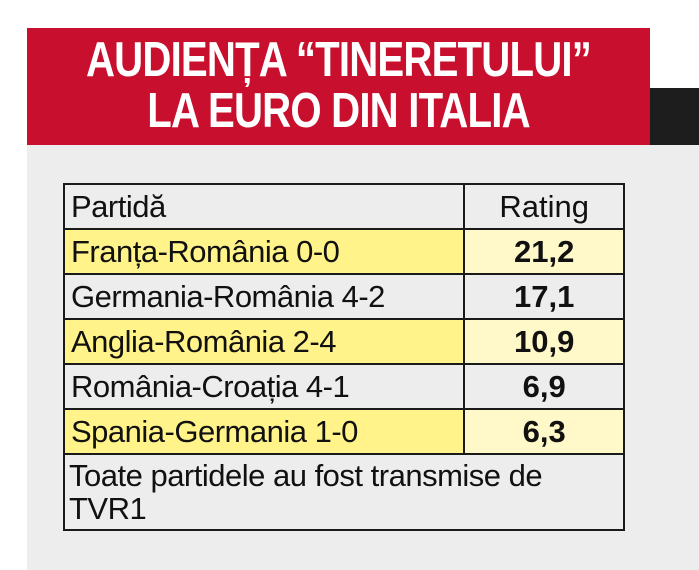  What do you see at coordinates (674, 116) in the screenshot?
I see `header-shadow` at bounding box center [674, 116].